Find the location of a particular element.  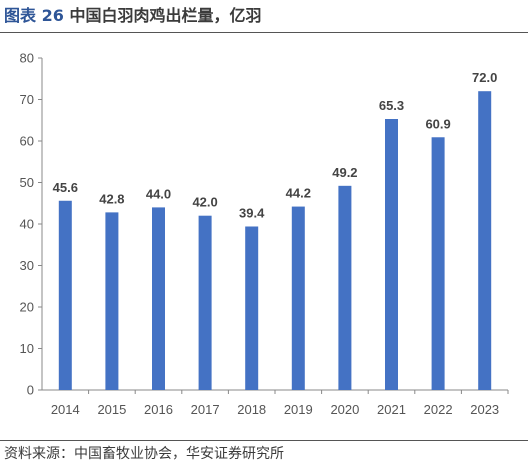

bar-2022 is located at coordinates (438, 263).